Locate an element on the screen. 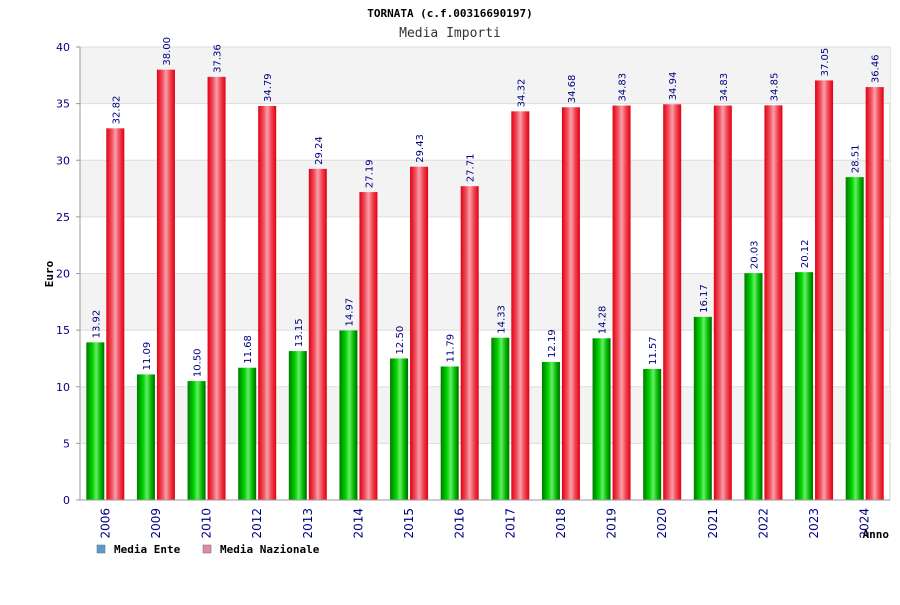 The width and height of the screenshot is (900, 605). data-label-media-ente: 16.17 is located at coordinates (704, 298).